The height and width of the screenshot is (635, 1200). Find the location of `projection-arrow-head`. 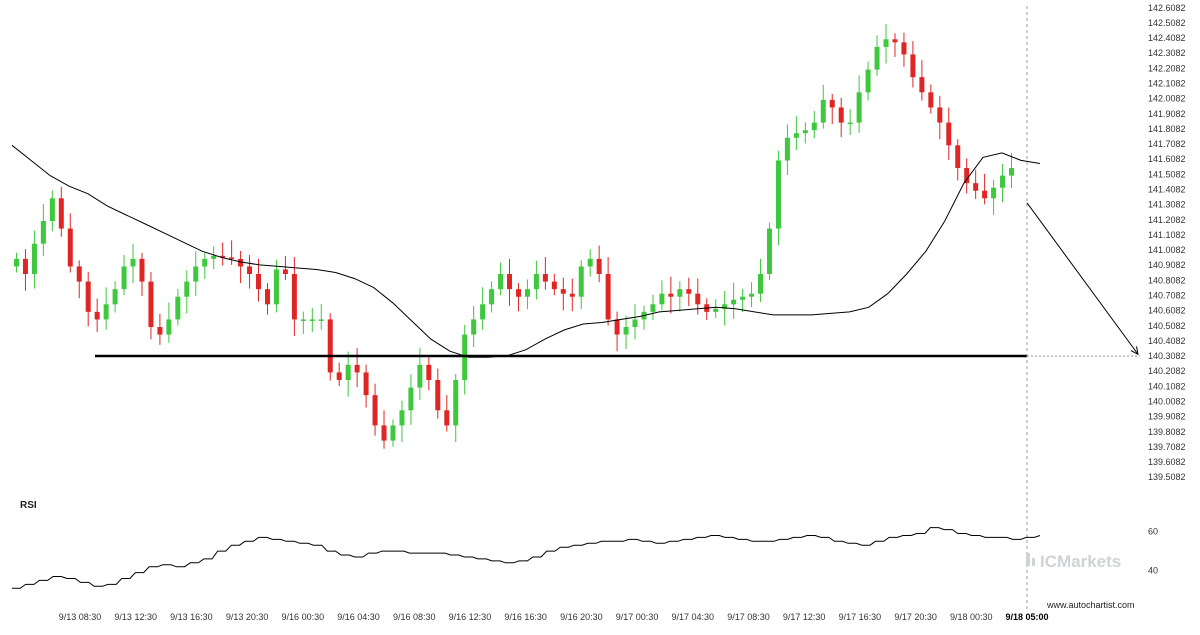

projection-arrow-head is located at coordinates (1134, 351).